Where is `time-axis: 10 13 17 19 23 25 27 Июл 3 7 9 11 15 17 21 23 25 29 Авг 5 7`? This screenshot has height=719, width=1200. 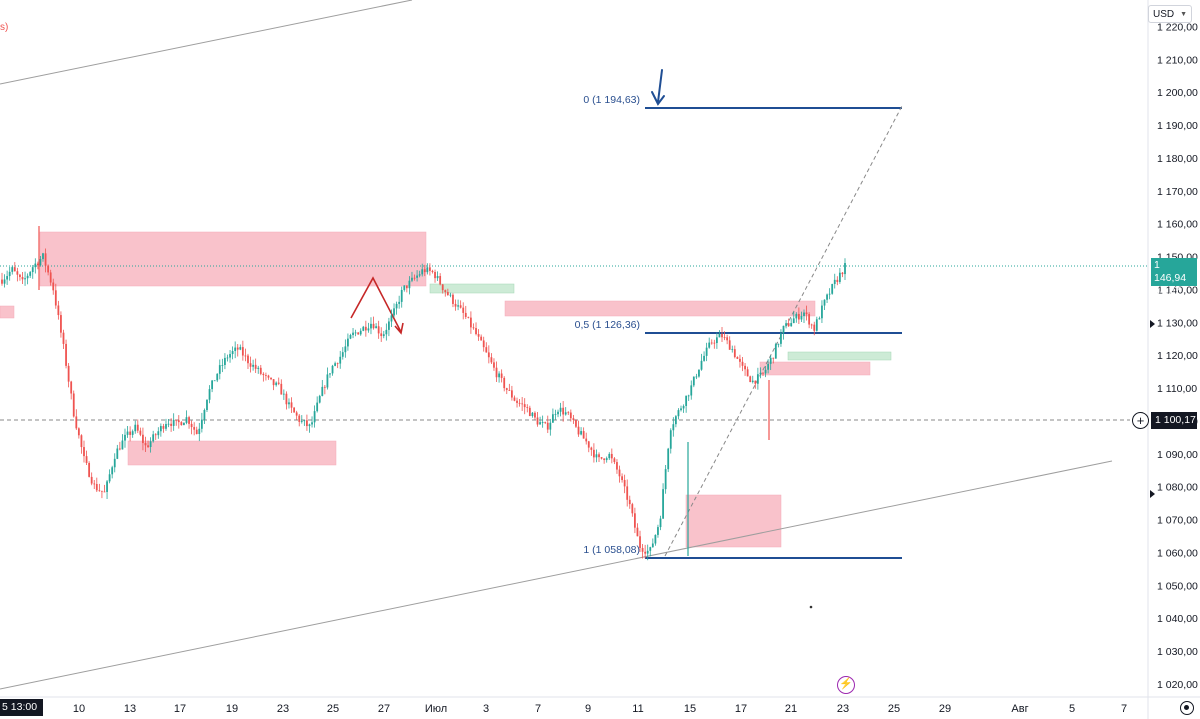 time-axis: 10 13 17 19 23 25 27 Июл 3 7 9 11 15 17 21 23 25 29 Авг 5 7 is located at coordinates (600, 709).